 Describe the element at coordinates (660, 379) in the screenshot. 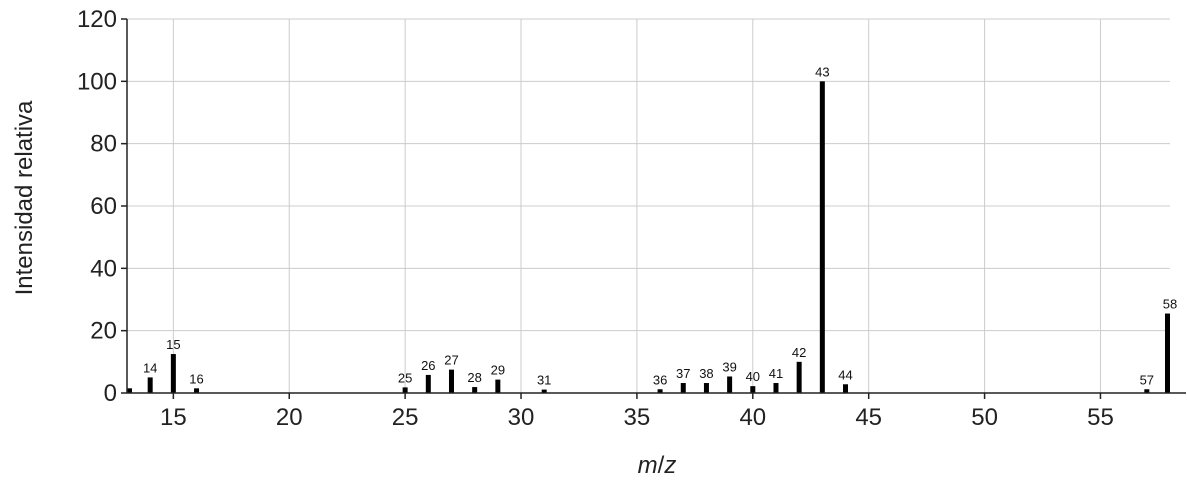

I see `peak-label: 36` at that location.